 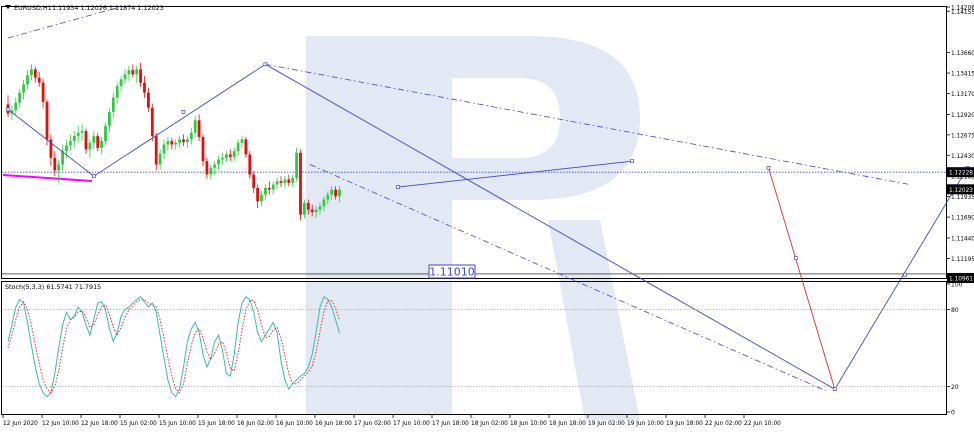 What do you see at coordinates (962, 219) in the screenshot?
I see `price-tick-label: 1.11690` at bounding box center [962, 219].